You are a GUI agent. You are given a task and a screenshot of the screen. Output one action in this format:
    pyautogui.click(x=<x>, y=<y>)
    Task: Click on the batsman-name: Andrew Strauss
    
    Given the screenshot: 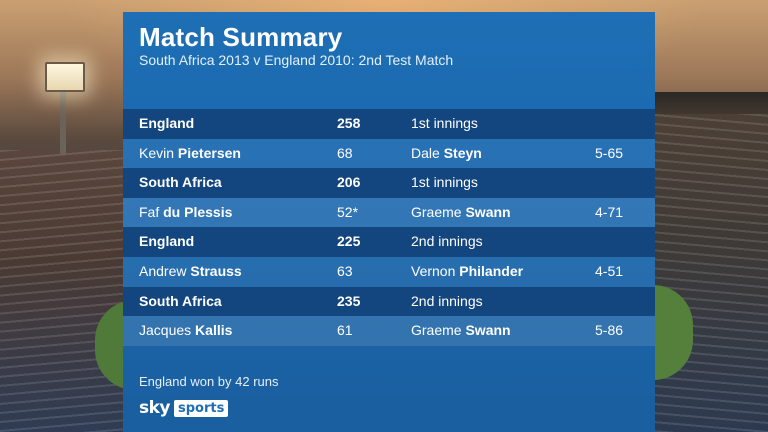 What is the action you would take?
    pyautogui.click(x=190, y=272)
    